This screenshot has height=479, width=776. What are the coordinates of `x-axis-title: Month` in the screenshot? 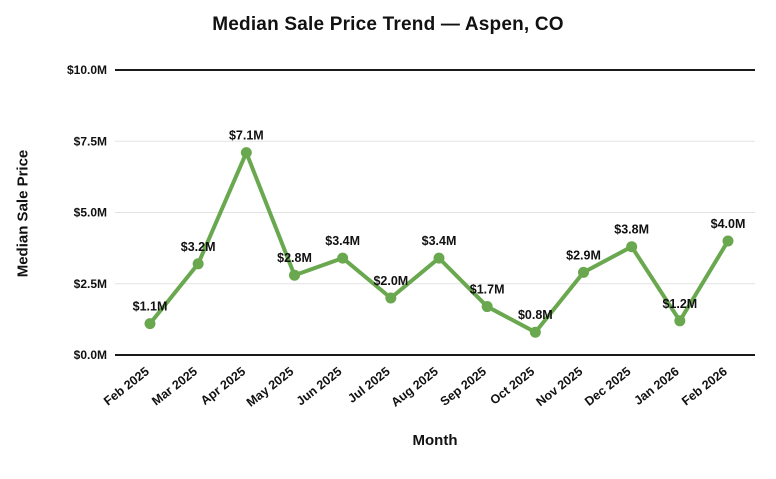 It's located at (435, 440).